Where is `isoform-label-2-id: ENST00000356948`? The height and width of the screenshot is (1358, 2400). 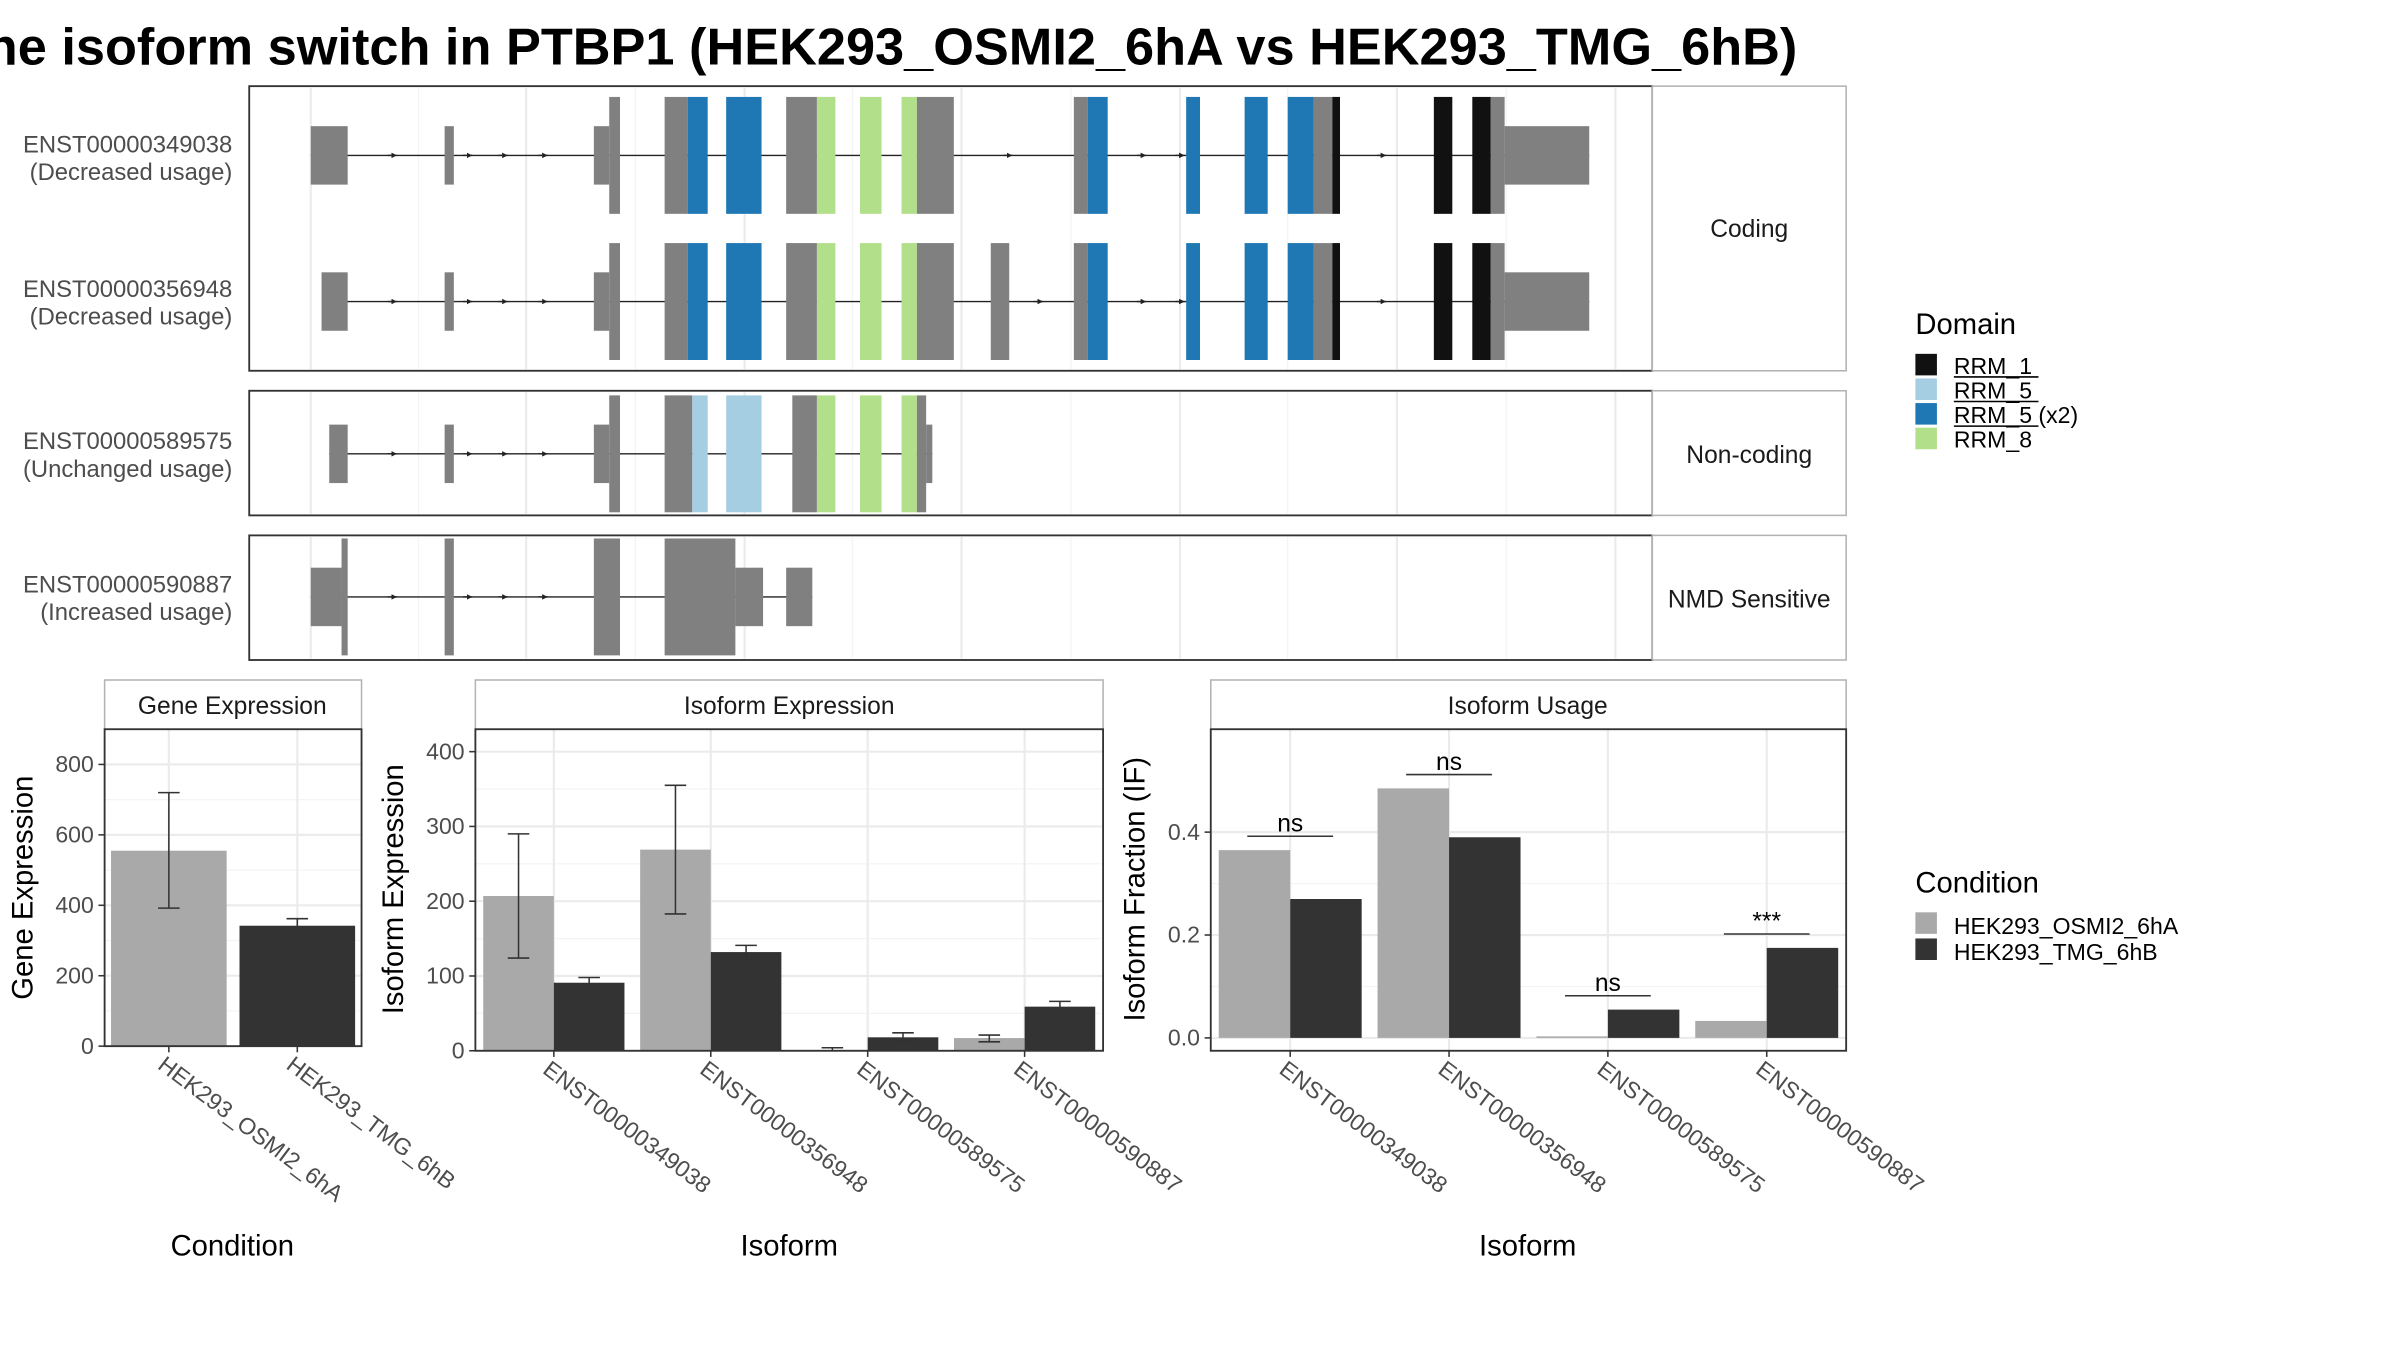 isoform-label-2-id: ENST00000356948 is located at coordinates (127, 289).